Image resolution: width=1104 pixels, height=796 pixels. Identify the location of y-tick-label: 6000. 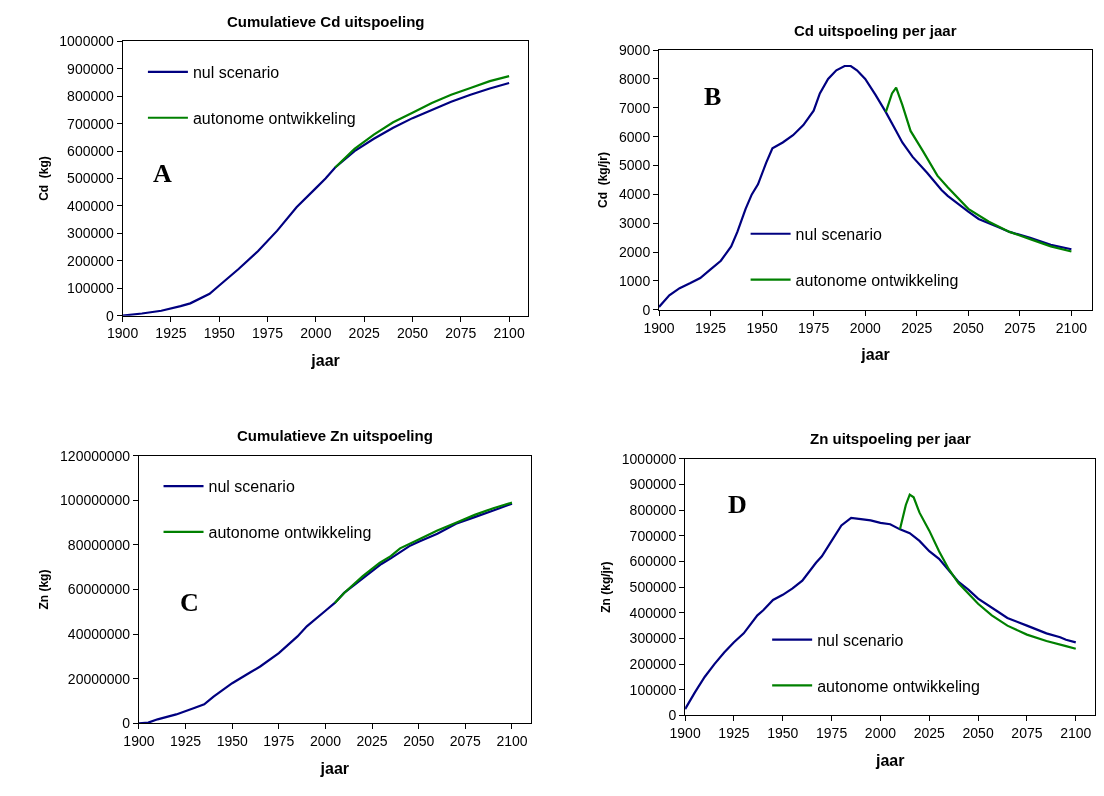
(635, 136).